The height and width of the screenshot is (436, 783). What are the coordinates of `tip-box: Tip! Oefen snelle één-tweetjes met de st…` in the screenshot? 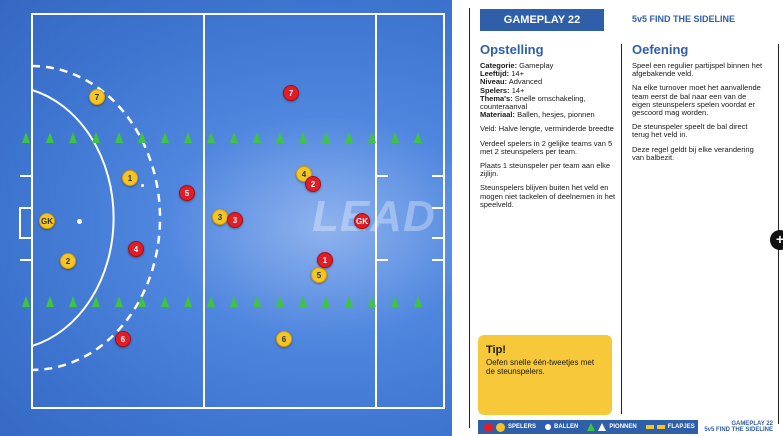 It's located at (545, 375).